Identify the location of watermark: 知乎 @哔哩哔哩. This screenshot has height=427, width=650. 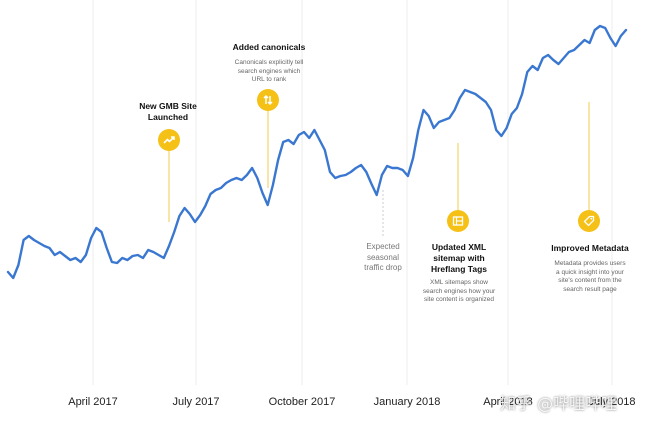
(559, 403).